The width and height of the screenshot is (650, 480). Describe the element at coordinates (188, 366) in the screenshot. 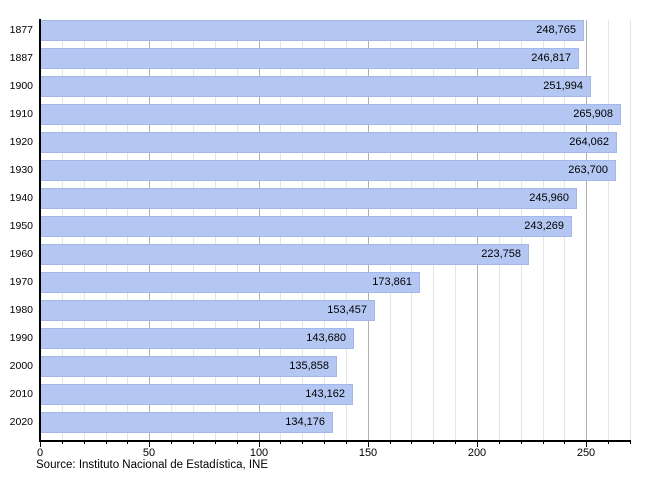

I see `bar-2000` at that location.